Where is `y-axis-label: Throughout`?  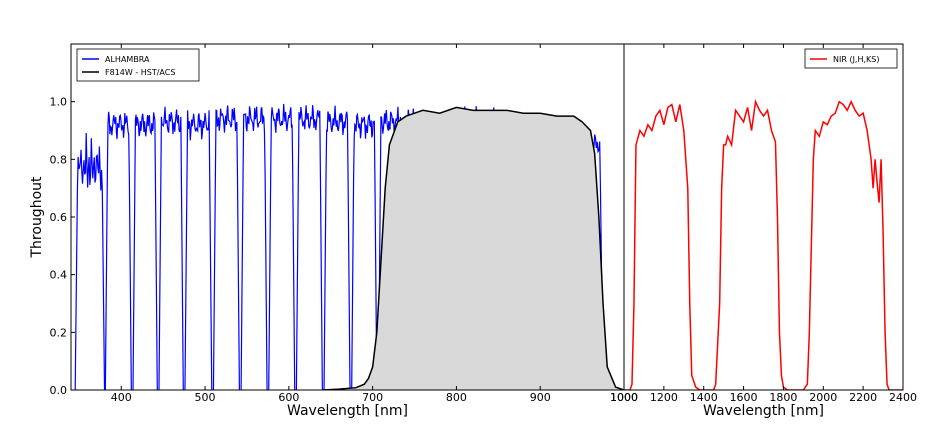
y-axis-label: Throughout is located at coordinates (37, 217).